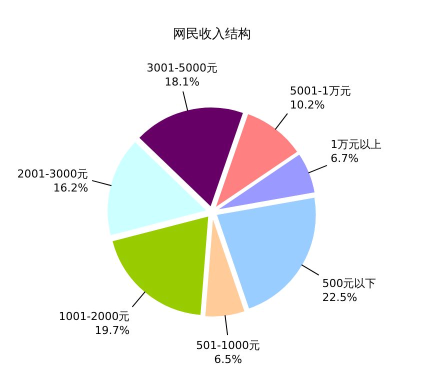 This screenshot has height=374, width=428. Describe the element at coordinates (228, 359) in the screenshot. I see `data-label: 6.5%` at that location.